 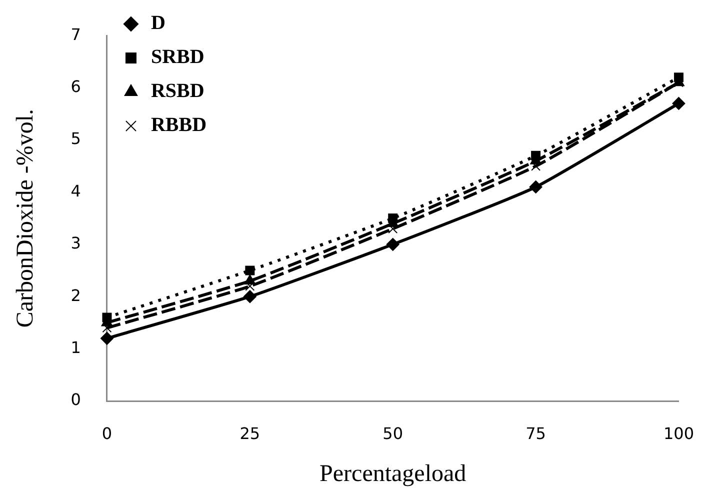 What do you see at coordinates (158, 23) in the screenshot?
I see `legend-label: D` at bounding box center [158, 23].